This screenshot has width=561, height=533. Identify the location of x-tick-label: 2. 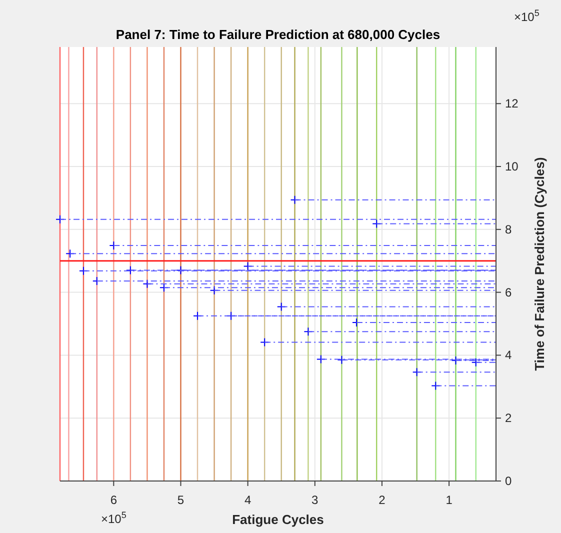
(382, 500).